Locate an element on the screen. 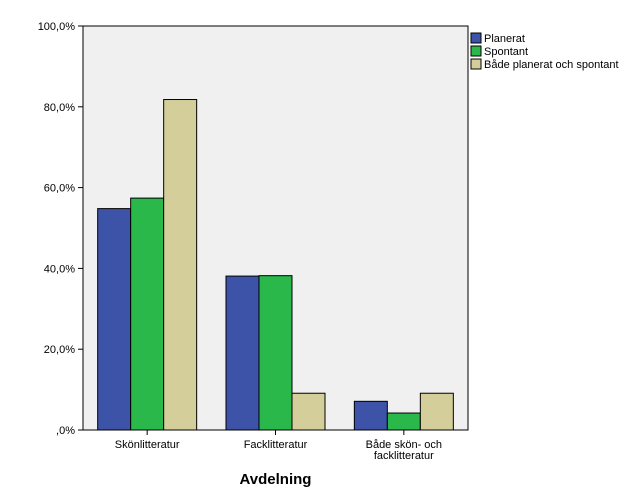  y-tick-label: 20,0% is located at coordinates (59, 350).